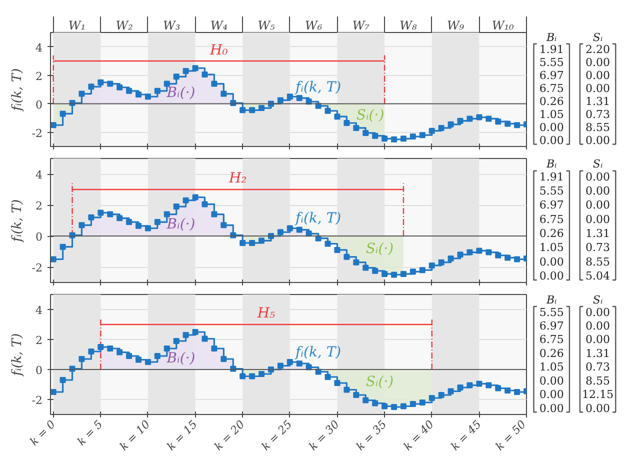 This screenshot has width=633, height=462. Describe the element at coordinates (39, 370) in the screenshot. I see `y-tick-label: 0` at that location.